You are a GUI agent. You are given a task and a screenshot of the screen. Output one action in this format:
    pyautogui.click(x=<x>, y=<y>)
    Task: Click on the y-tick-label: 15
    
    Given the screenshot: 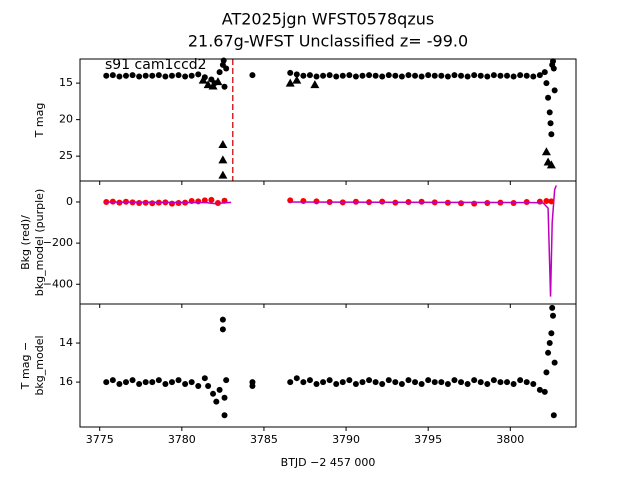 What is the action you would take?
    pyautogui.click(x=66, y=82)
    